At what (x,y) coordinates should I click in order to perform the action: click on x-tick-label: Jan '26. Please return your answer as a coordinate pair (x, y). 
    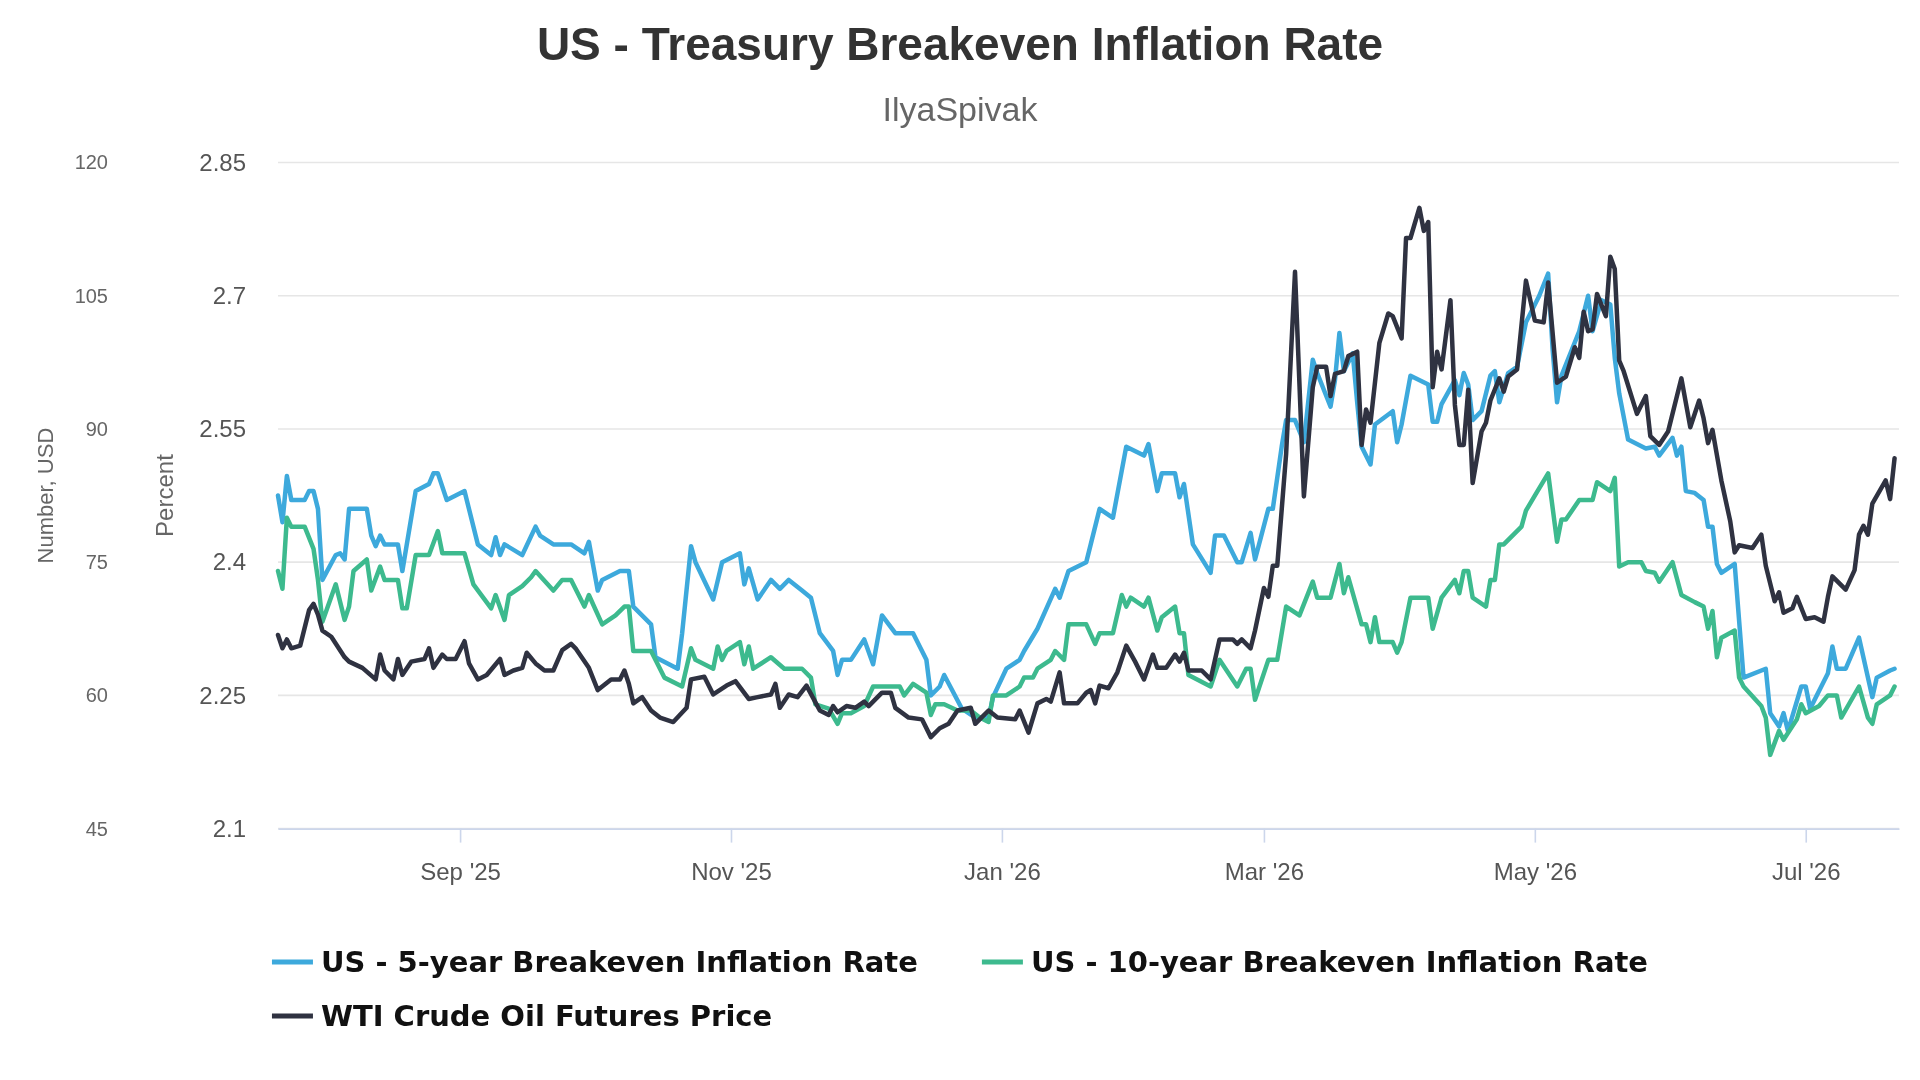
    Looking at the image, I should click on (1002, 871).